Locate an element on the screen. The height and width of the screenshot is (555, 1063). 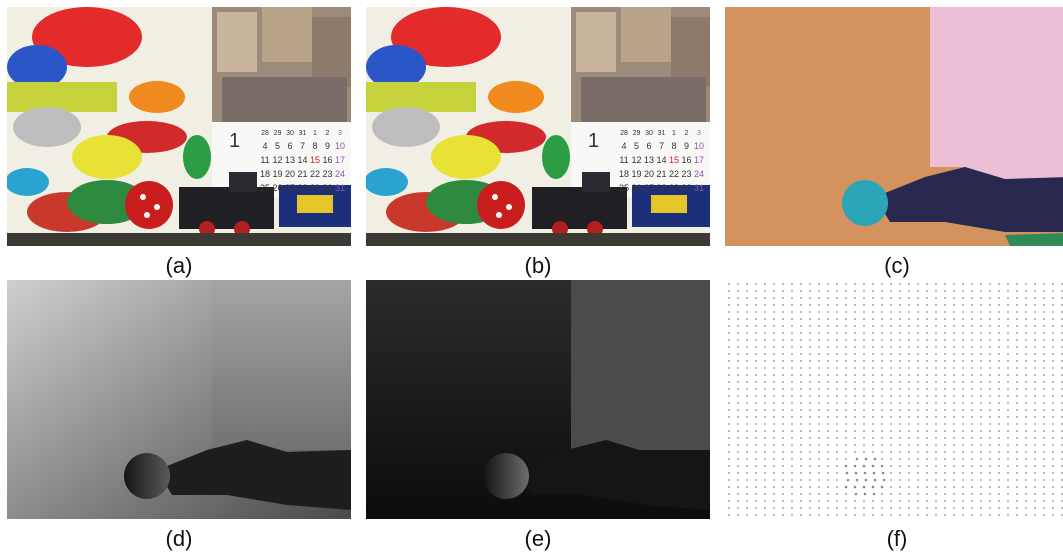
calendar-day: 21 is located at coordinates (661, 174).